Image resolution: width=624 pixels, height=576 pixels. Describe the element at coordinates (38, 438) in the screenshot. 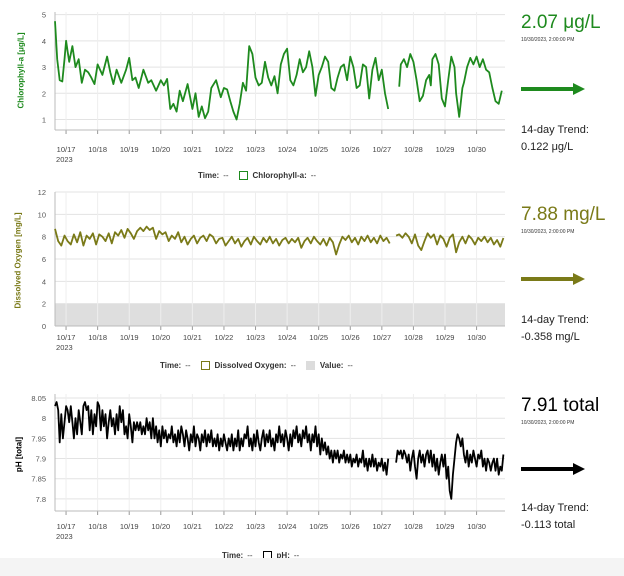

I see `y-tick-label: 7.95` at that location.